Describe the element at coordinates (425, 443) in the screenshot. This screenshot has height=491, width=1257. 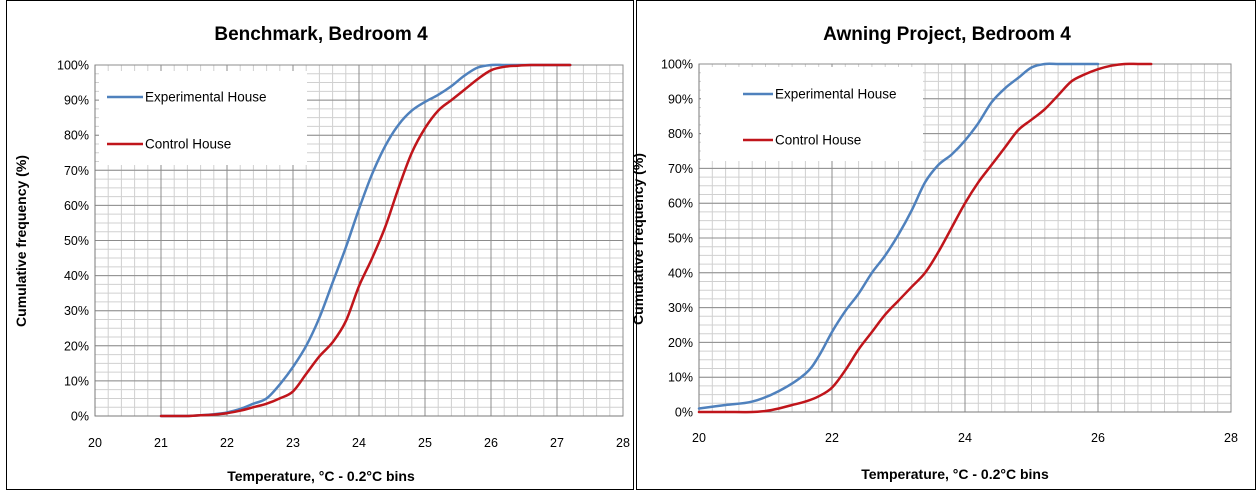
I see `x-tick-label: 25` at that location.